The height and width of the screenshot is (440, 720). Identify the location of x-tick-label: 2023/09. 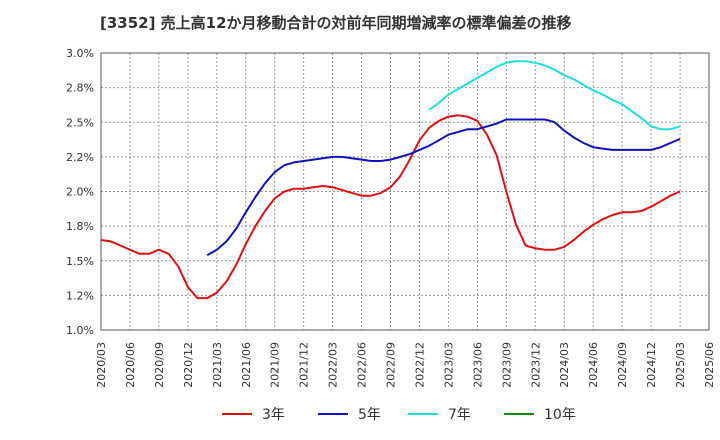
(506, 365).